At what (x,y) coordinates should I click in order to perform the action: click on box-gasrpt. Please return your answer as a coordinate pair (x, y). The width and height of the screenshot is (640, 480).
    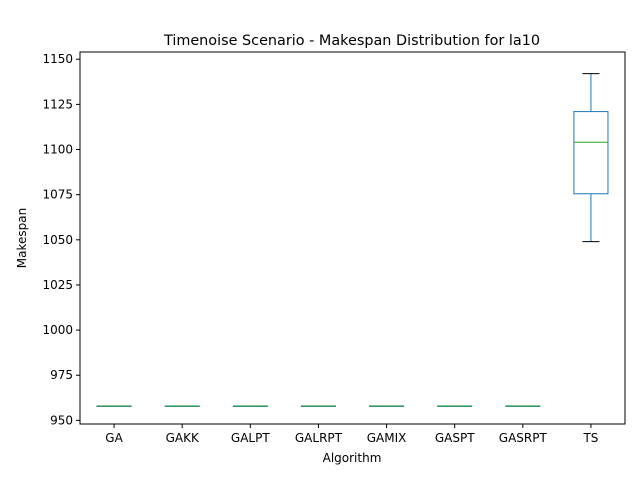
    Looking at the image, I should click on (523, 406).